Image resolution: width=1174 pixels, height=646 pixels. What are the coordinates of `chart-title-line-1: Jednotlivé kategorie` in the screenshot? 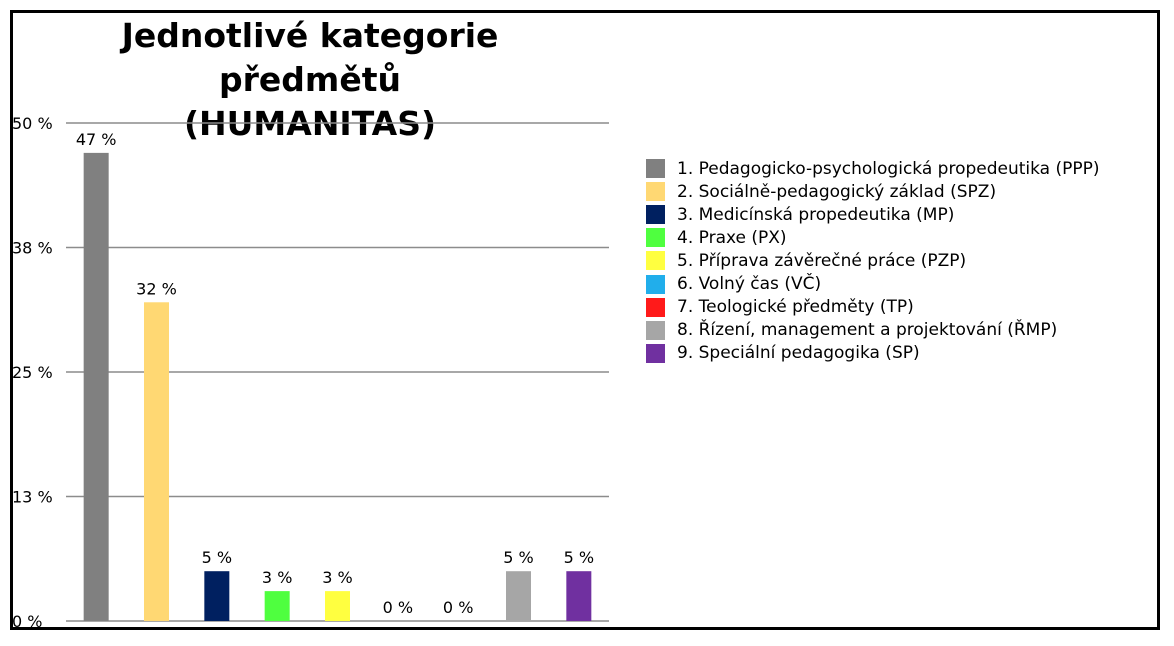 It's located at (310, 35).